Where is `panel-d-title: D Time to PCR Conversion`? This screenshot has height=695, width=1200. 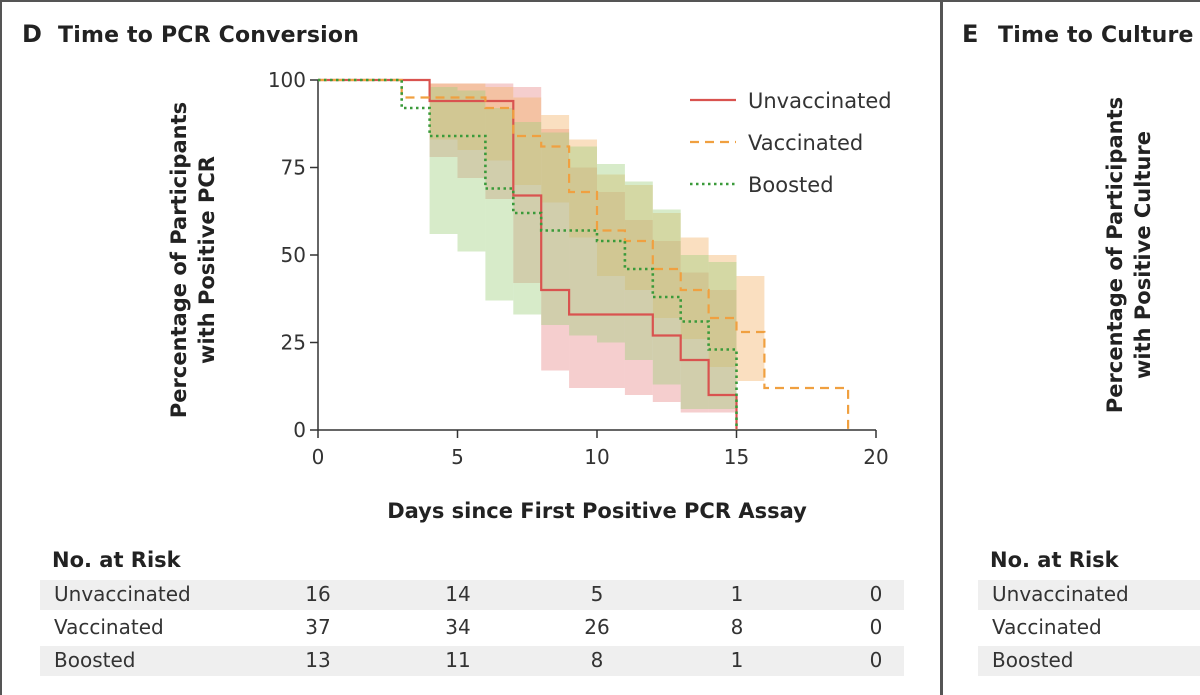
panel-d-title: D Time to PCR Conversion is located at coordinates (190, 34).